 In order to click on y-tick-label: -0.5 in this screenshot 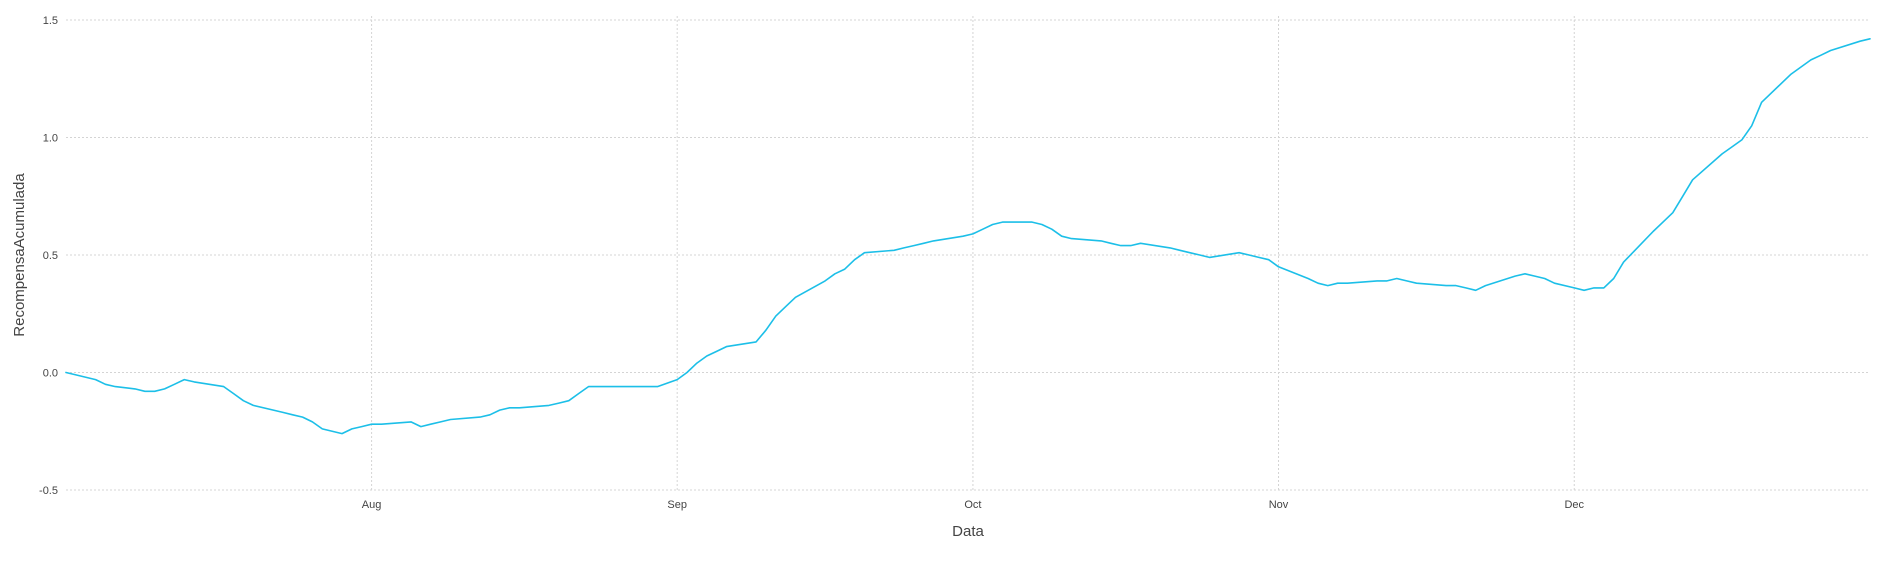, I will do `click(48, 491)`.